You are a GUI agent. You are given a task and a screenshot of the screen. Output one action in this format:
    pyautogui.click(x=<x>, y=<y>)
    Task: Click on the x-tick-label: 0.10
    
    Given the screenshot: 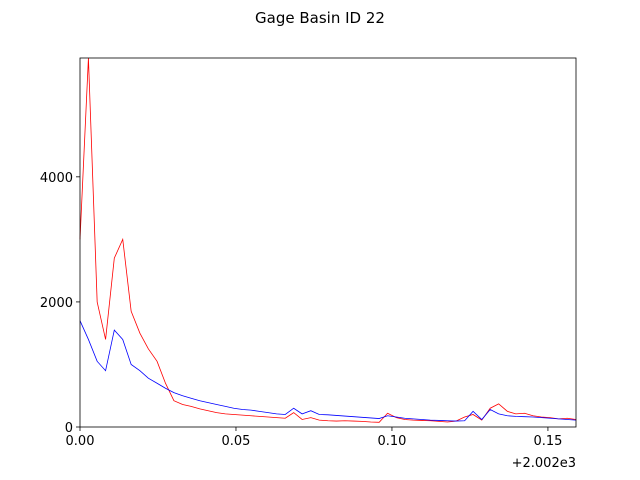 What is the action you would take?
    pyautogui.click(x=391, y=441)
    